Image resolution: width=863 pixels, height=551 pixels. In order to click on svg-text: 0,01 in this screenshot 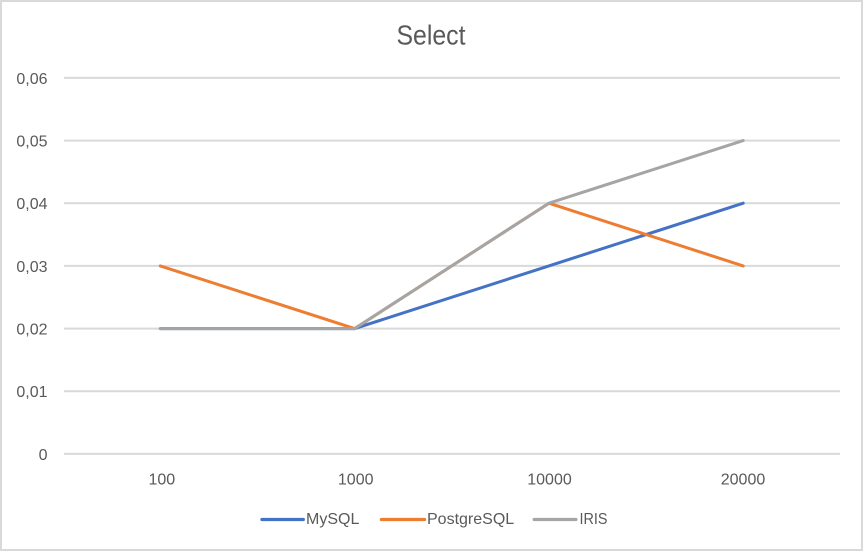, I will do `click(31, 392)`.